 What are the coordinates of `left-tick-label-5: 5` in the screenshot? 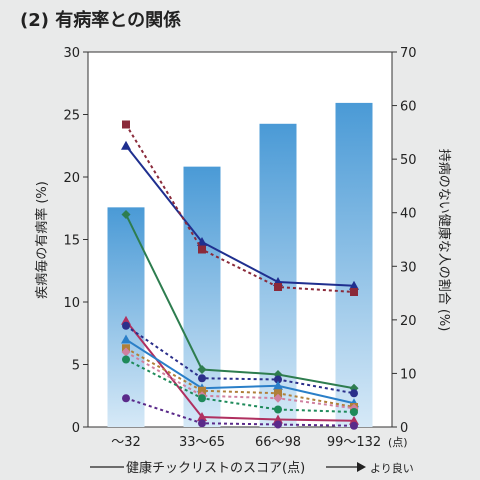 It's located at (76, 366).